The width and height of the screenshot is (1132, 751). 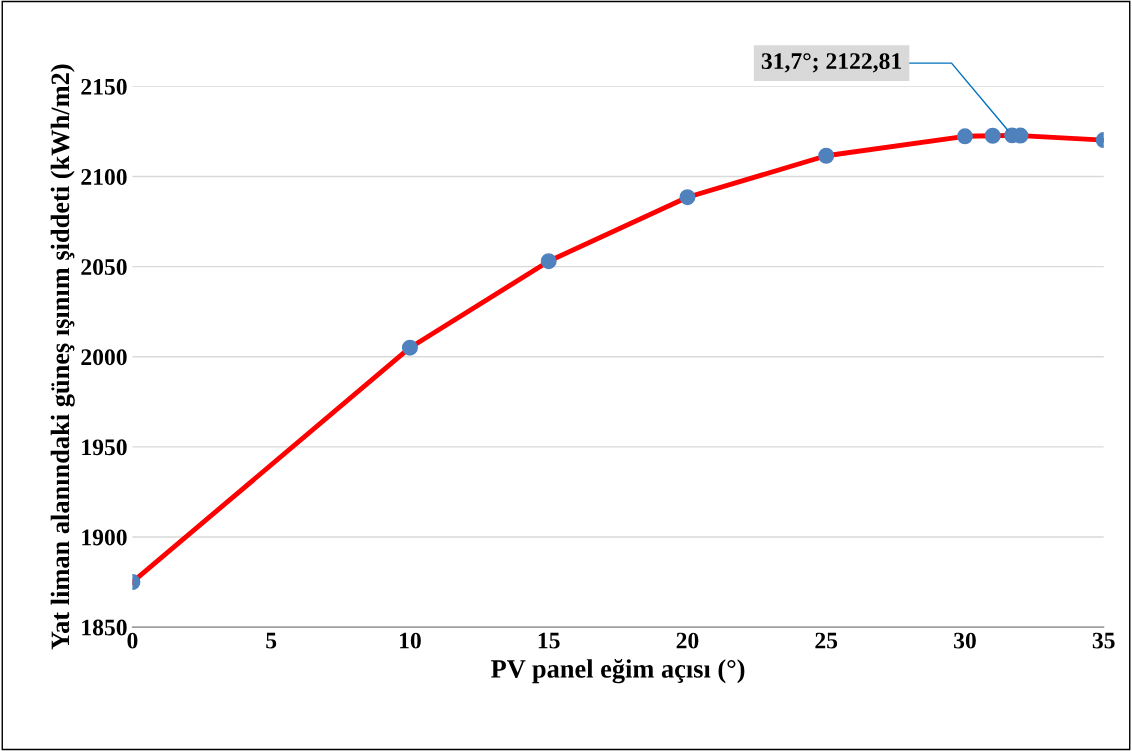 What do you see at coordinates (104, 627) in the screenshot?
I see `y-tick-label: 1850` at bounding box center [104, 627].